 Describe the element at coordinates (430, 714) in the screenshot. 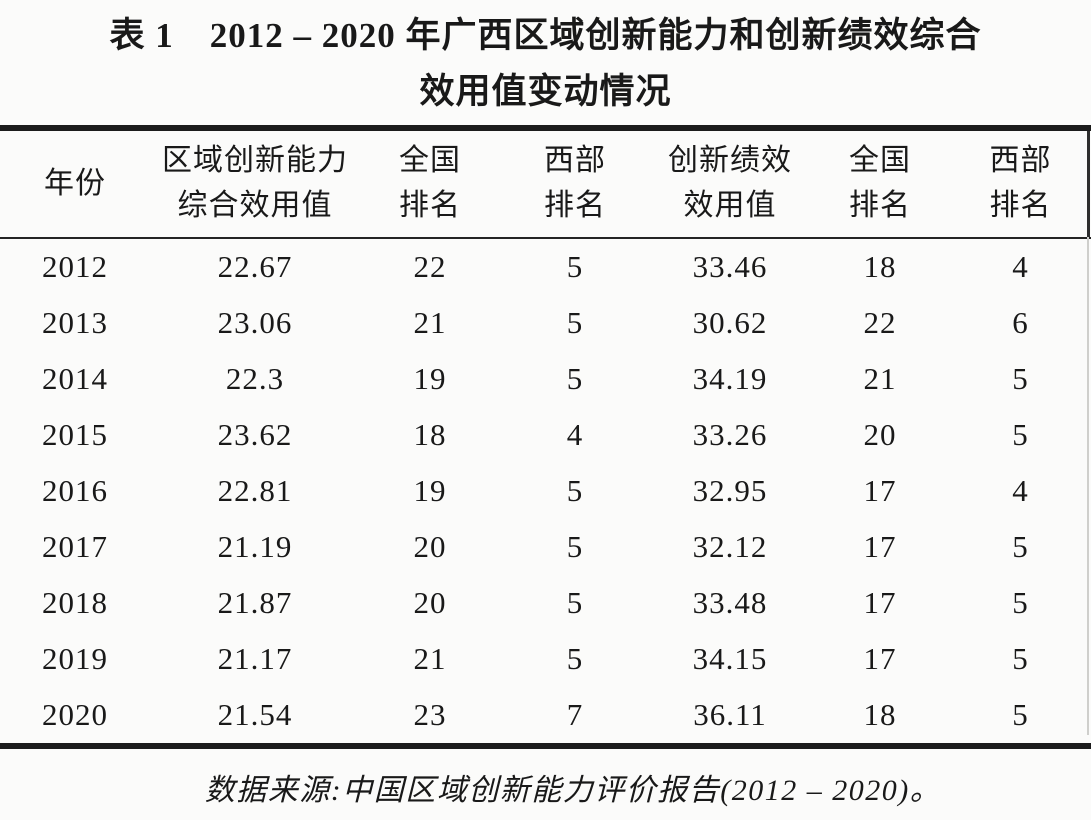

I see `value-cell: 23` at that location.